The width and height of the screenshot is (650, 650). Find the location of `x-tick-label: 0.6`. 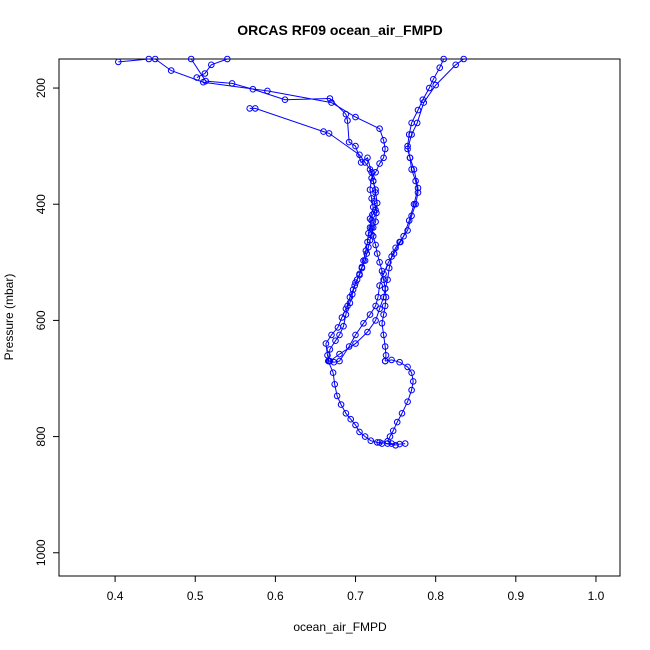

x-tick-label: 0.6 is located at coordinates (275, 596).